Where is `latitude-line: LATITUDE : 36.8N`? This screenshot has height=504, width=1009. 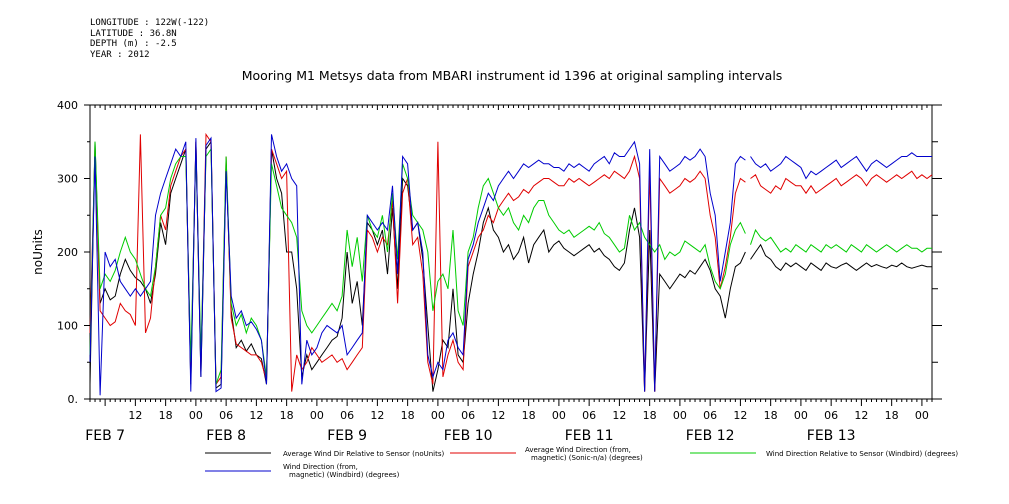 latitude-line: LATITUDE : 36.8N is located at coordinates (133, 33).